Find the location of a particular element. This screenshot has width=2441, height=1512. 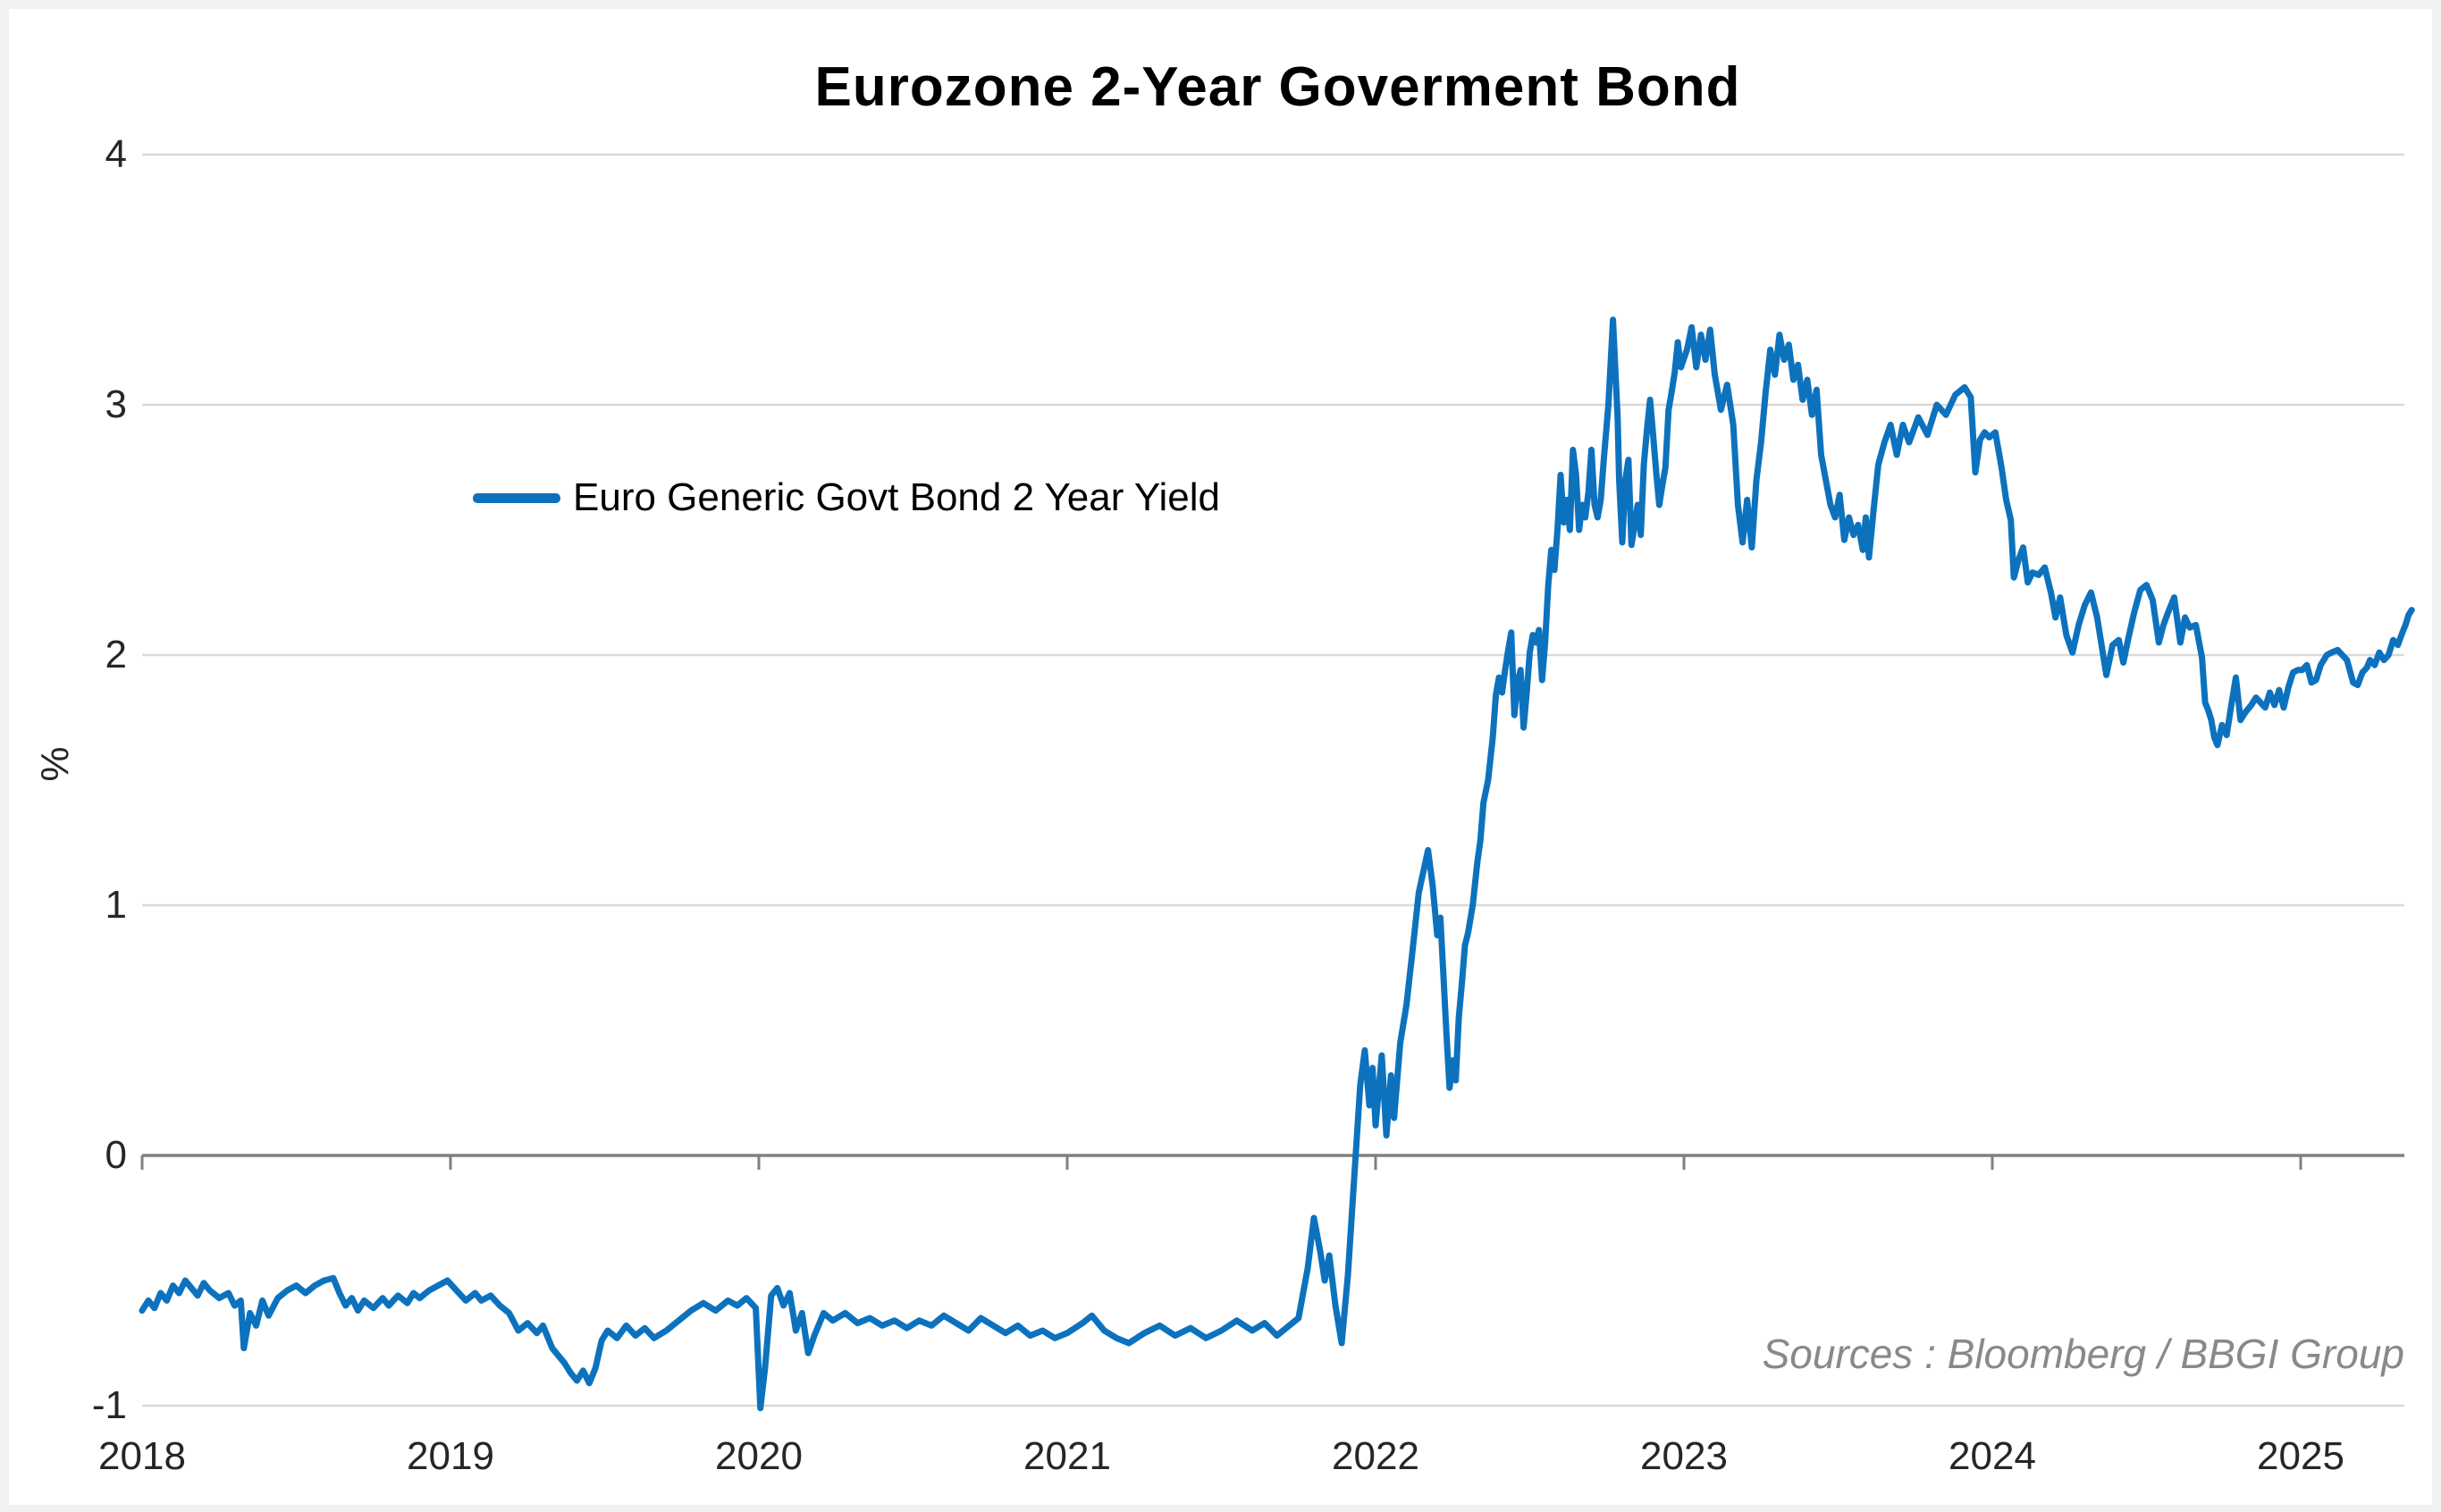

y-tick-label--1: -1 is located at coordinates (109, 1405).